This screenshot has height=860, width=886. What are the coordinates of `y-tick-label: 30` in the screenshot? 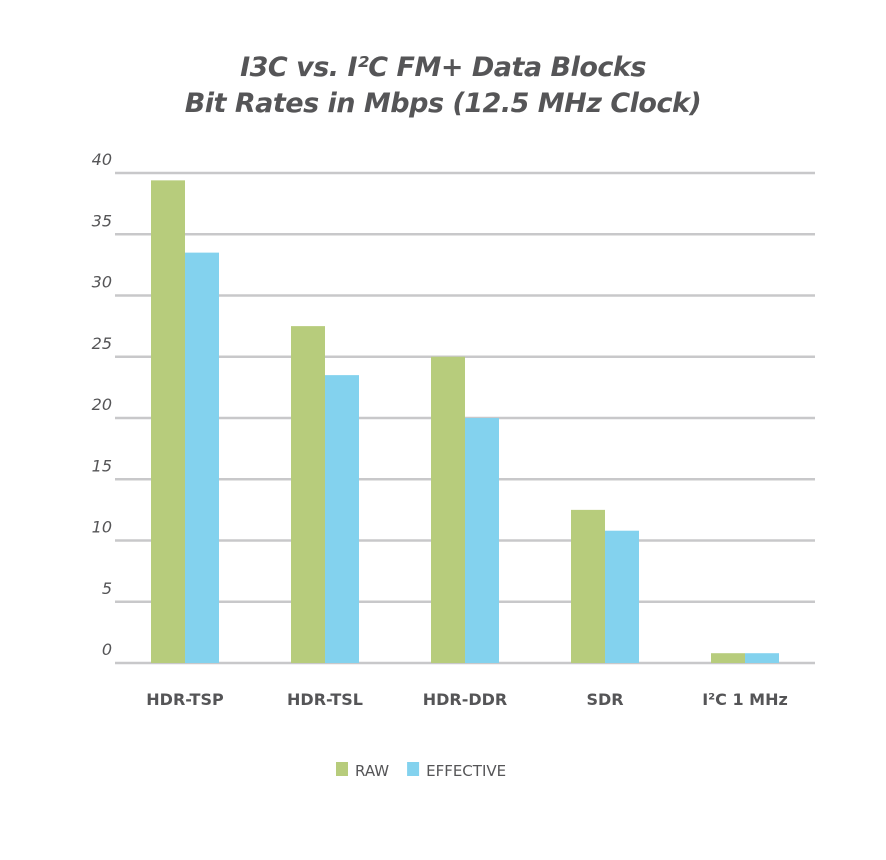 It's located at (102, 282).